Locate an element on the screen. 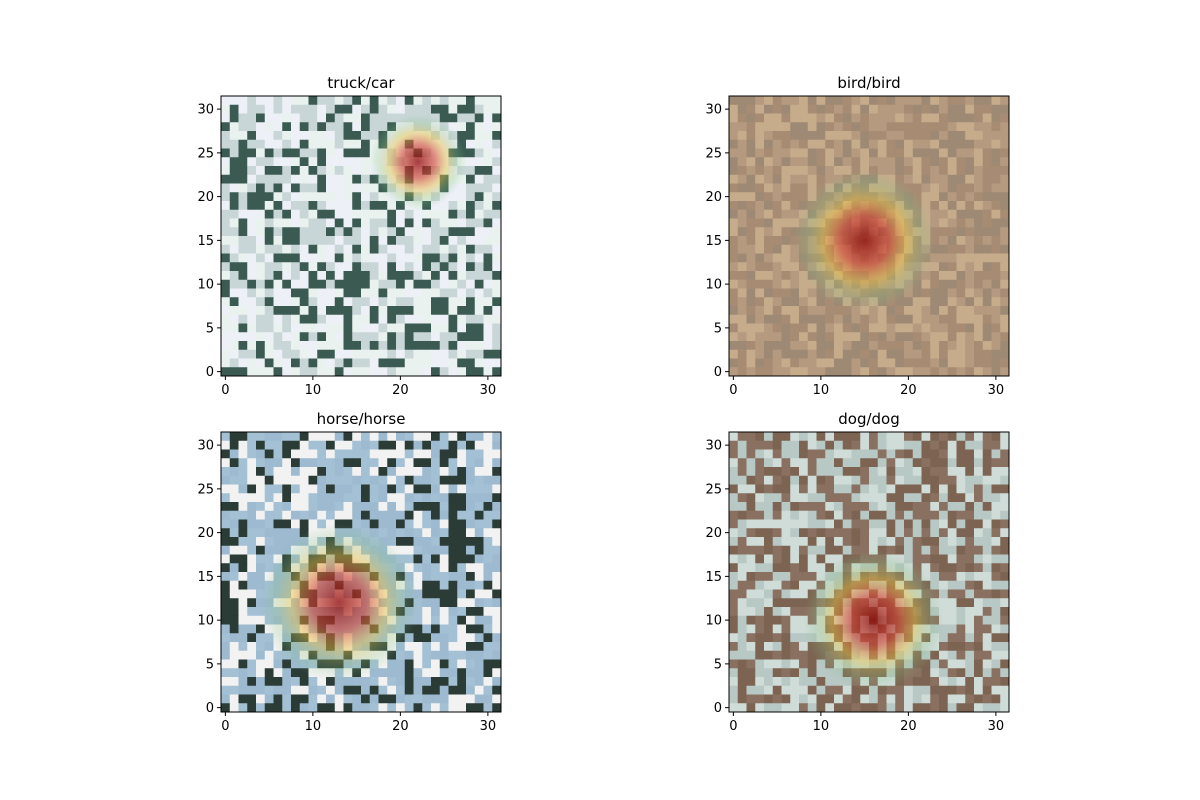 This screenshot has width=1200, height=800. subplot-horse-horse: 0 10 20 30 0 5 10 15 20 25 30 horse/horse is located at coordinates (349, 572).